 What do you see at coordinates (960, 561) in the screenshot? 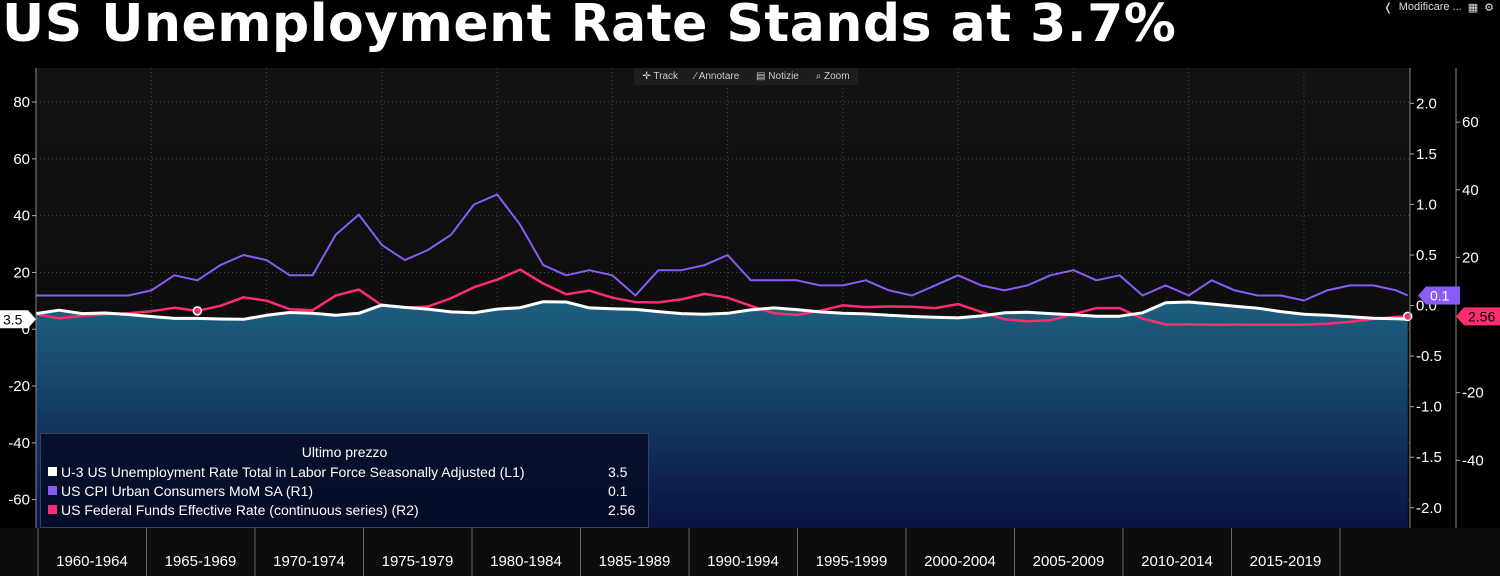
I see `x-axis-tick-label: 2000-2004` at bounding box center [960, 561].